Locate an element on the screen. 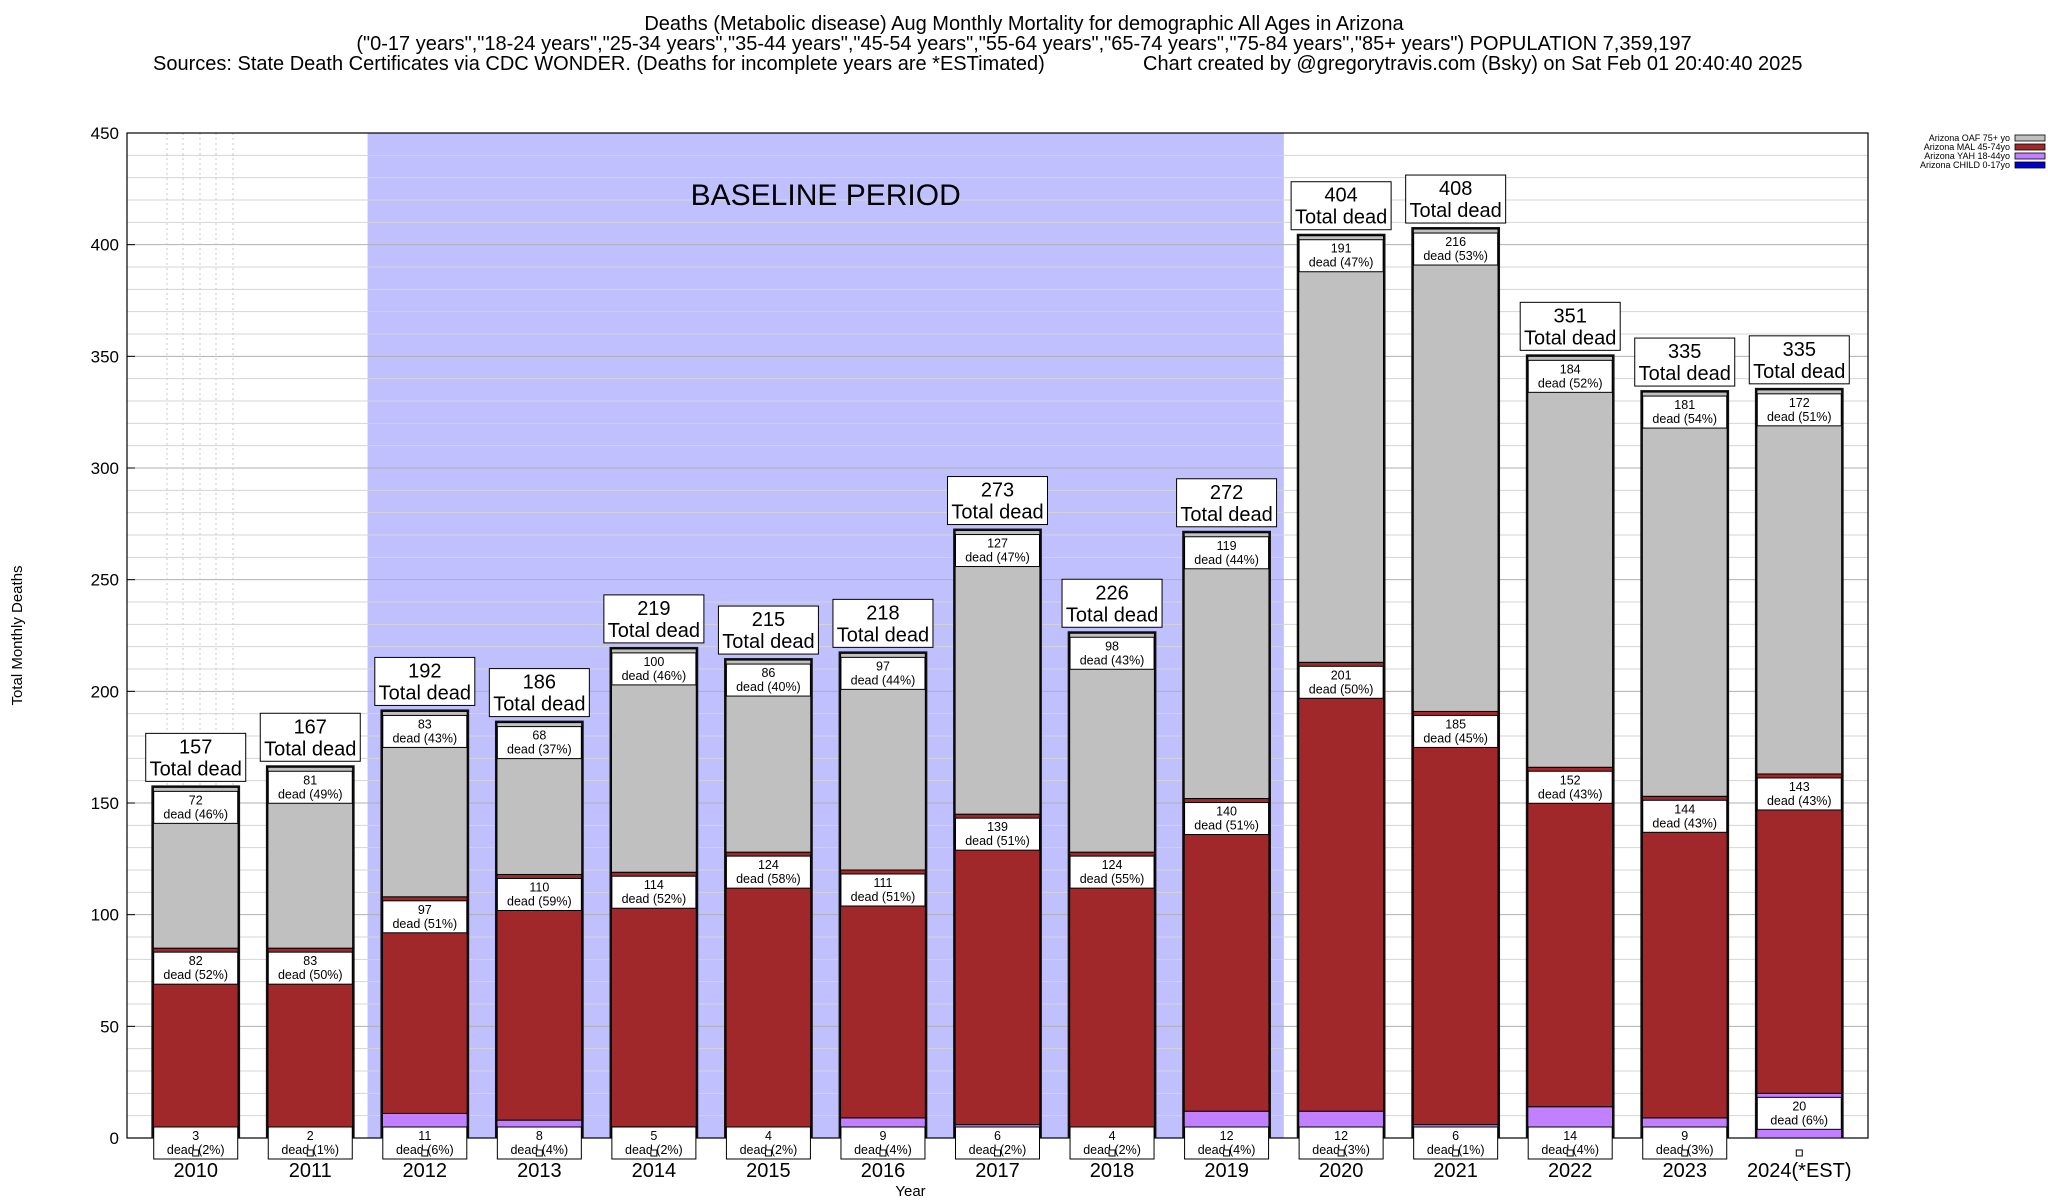 Image resolution: width=2048 pixels, height=1200 pixels. total-value: 272 is located at coordinates (1226, 493).